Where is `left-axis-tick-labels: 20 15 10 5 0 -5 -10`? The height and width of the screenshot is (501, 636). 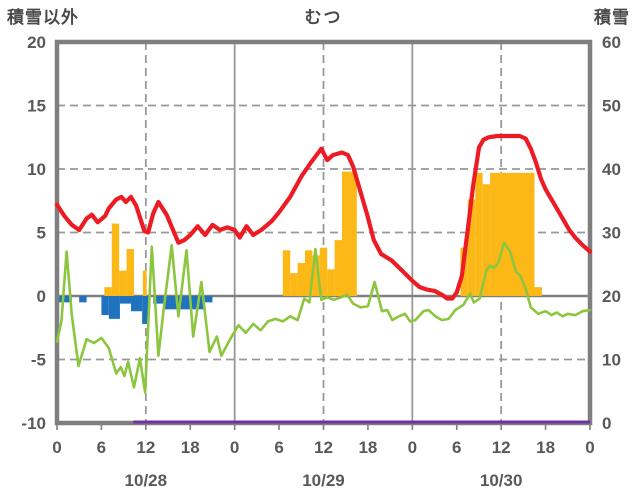
left-axis-tick-labels: 20 15 10 5 0 -5 -10 is located at coordinates (33, 233).